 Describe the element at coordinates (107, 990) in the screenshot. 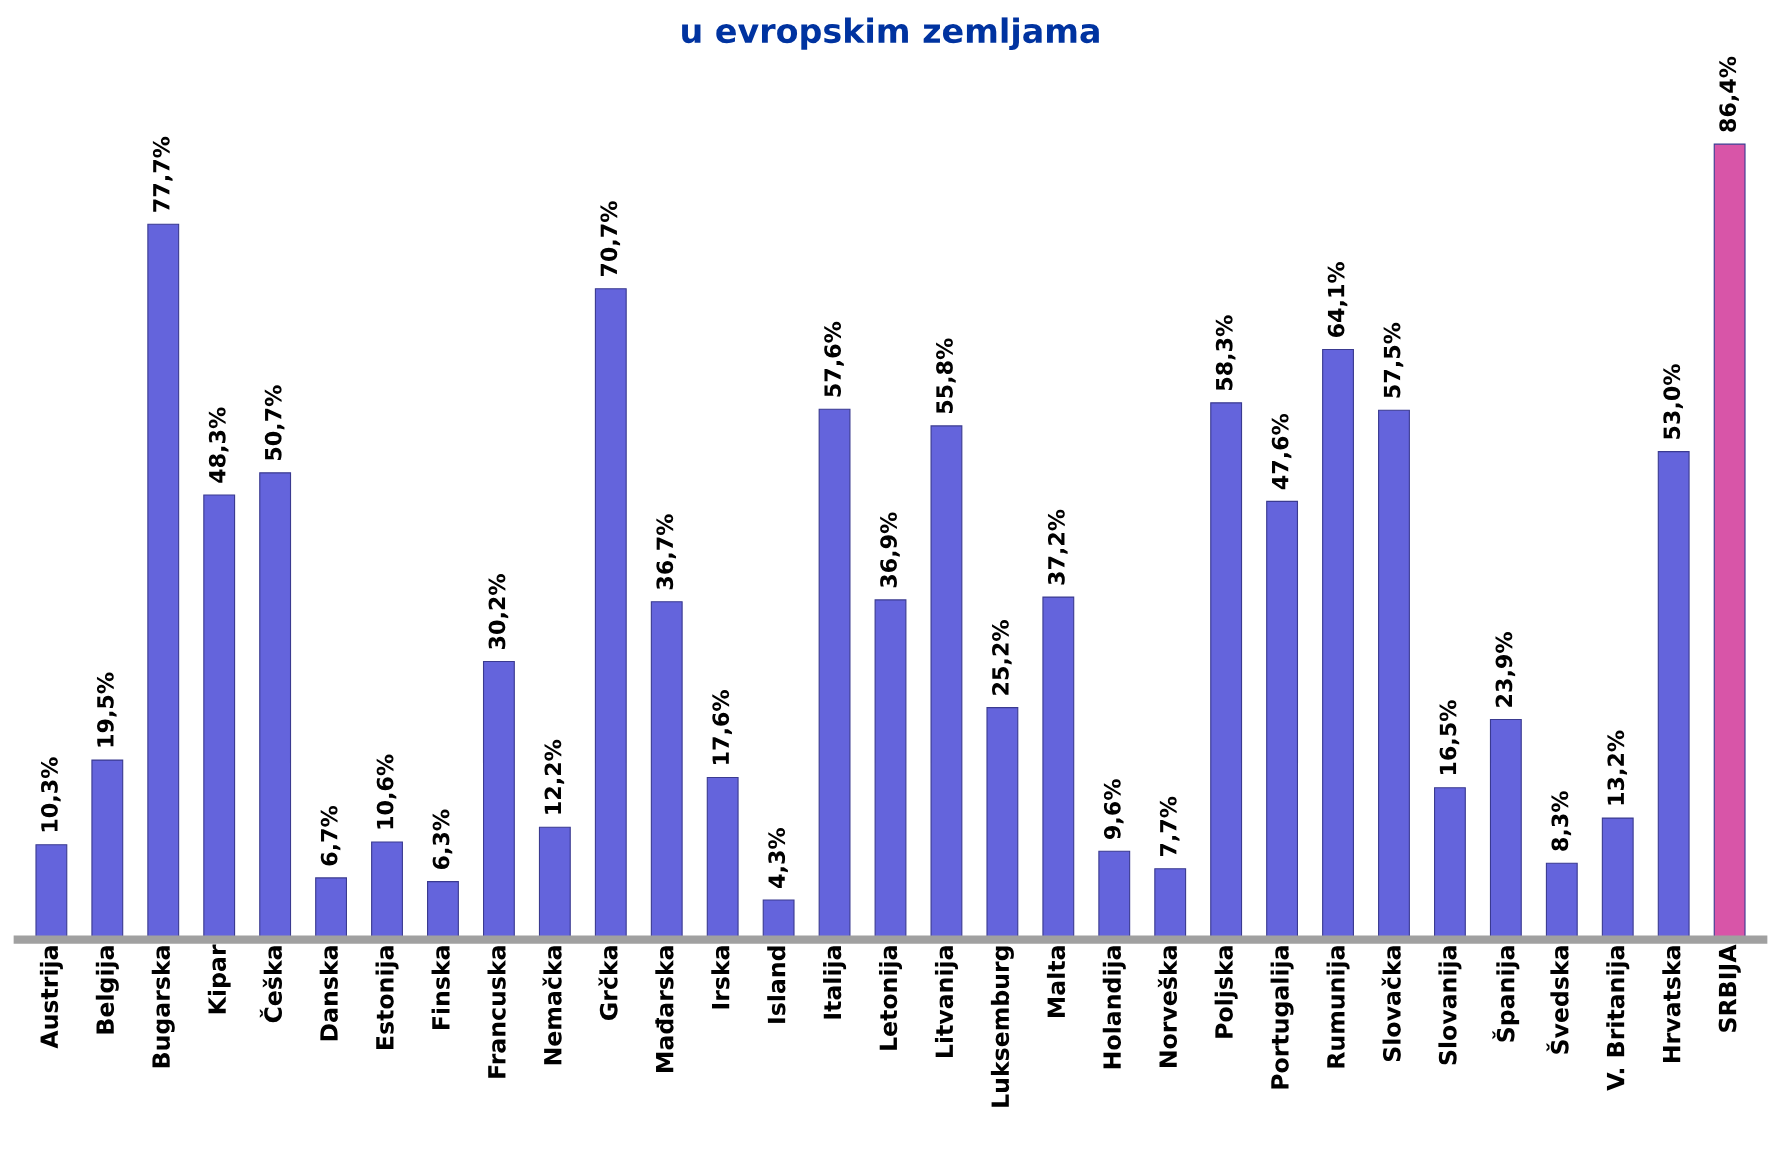

I see `x-tick-label: Belgija` at that location.